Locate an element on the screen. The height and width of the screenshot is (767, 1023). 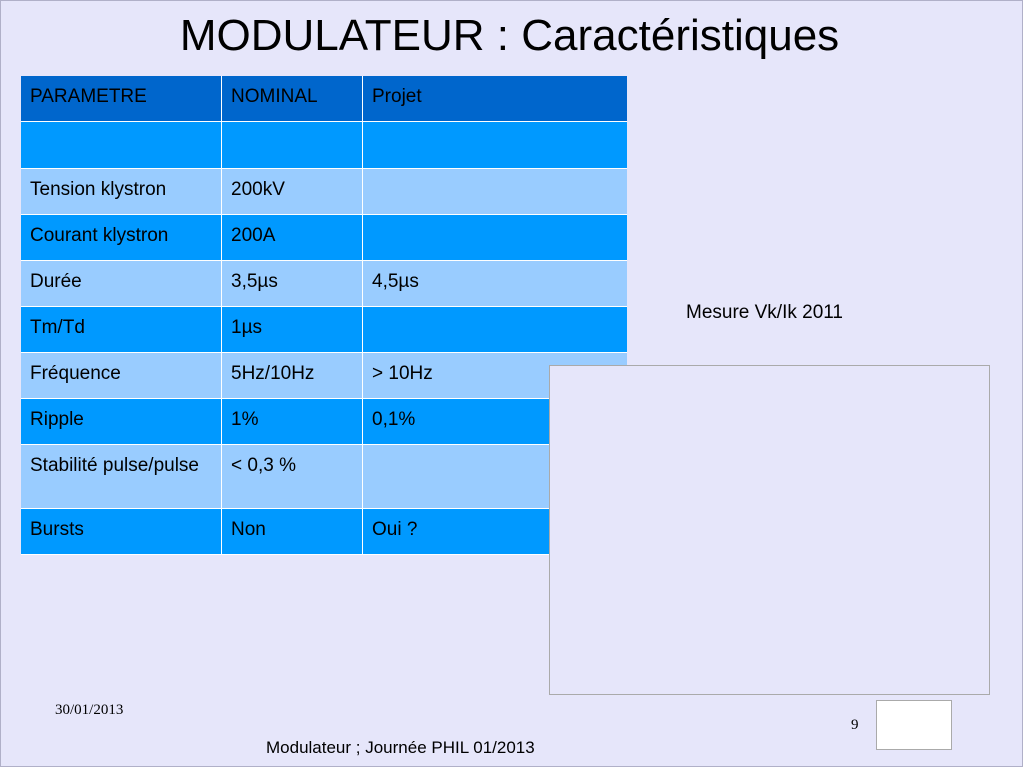
caption: Mesure Vk/Ik 2011 is located at coordinates (765, 312).